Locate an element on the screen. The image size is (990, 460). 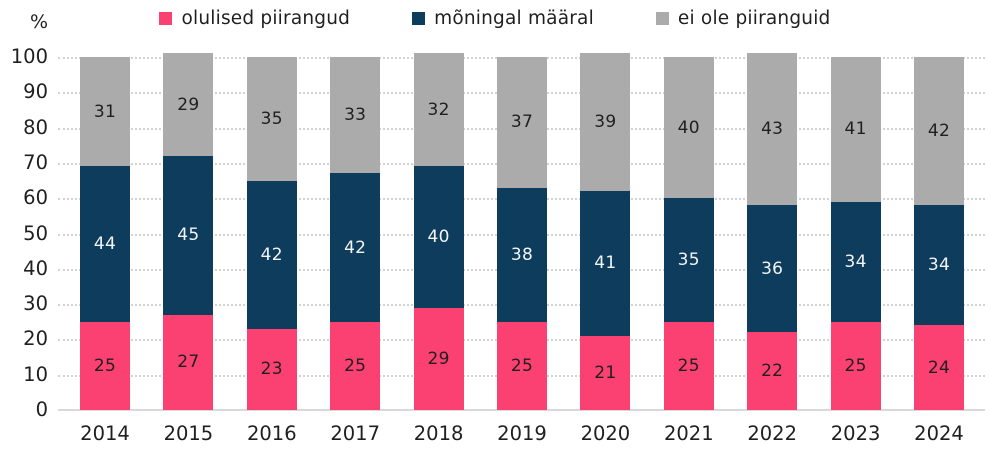
x-axis-category-label: 2019 is located at coordinates (522, 433).